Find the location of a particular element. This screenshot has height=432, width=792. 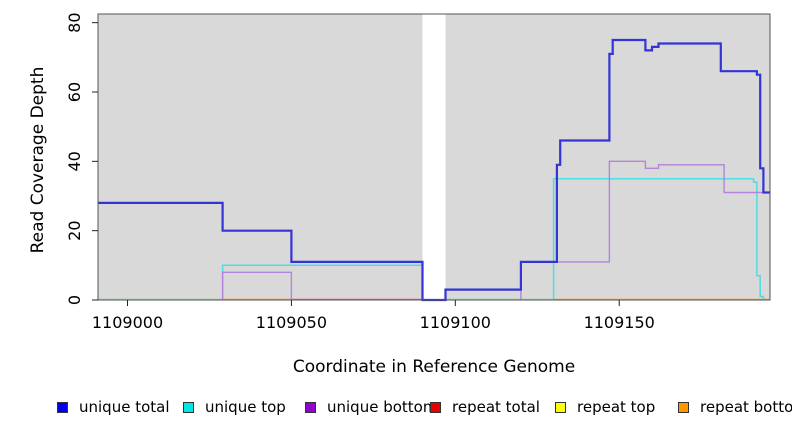

legend-label: repeat bottom is located at coordinates (746, 407).